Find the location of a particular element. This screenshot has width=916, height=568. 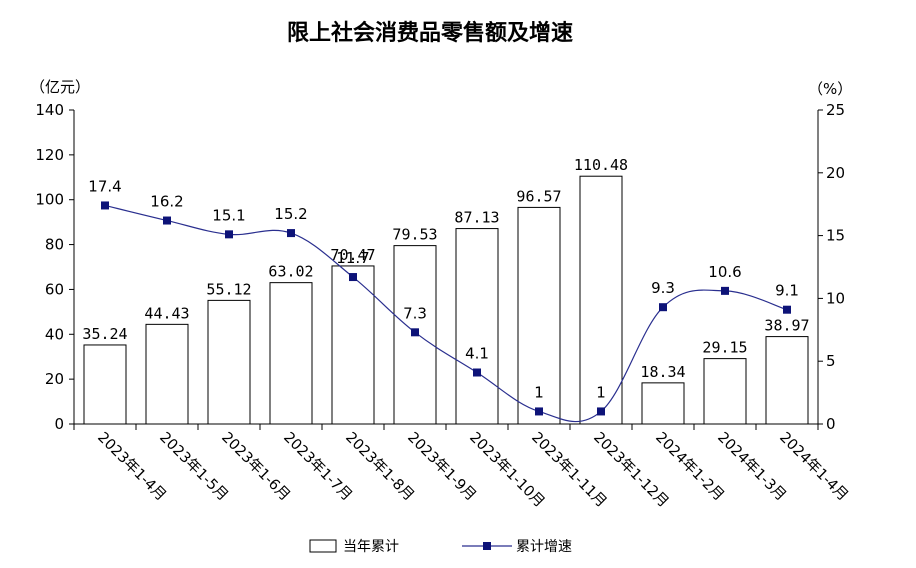

bar-value-label: 87.13 is located at coordinates (476, 218).